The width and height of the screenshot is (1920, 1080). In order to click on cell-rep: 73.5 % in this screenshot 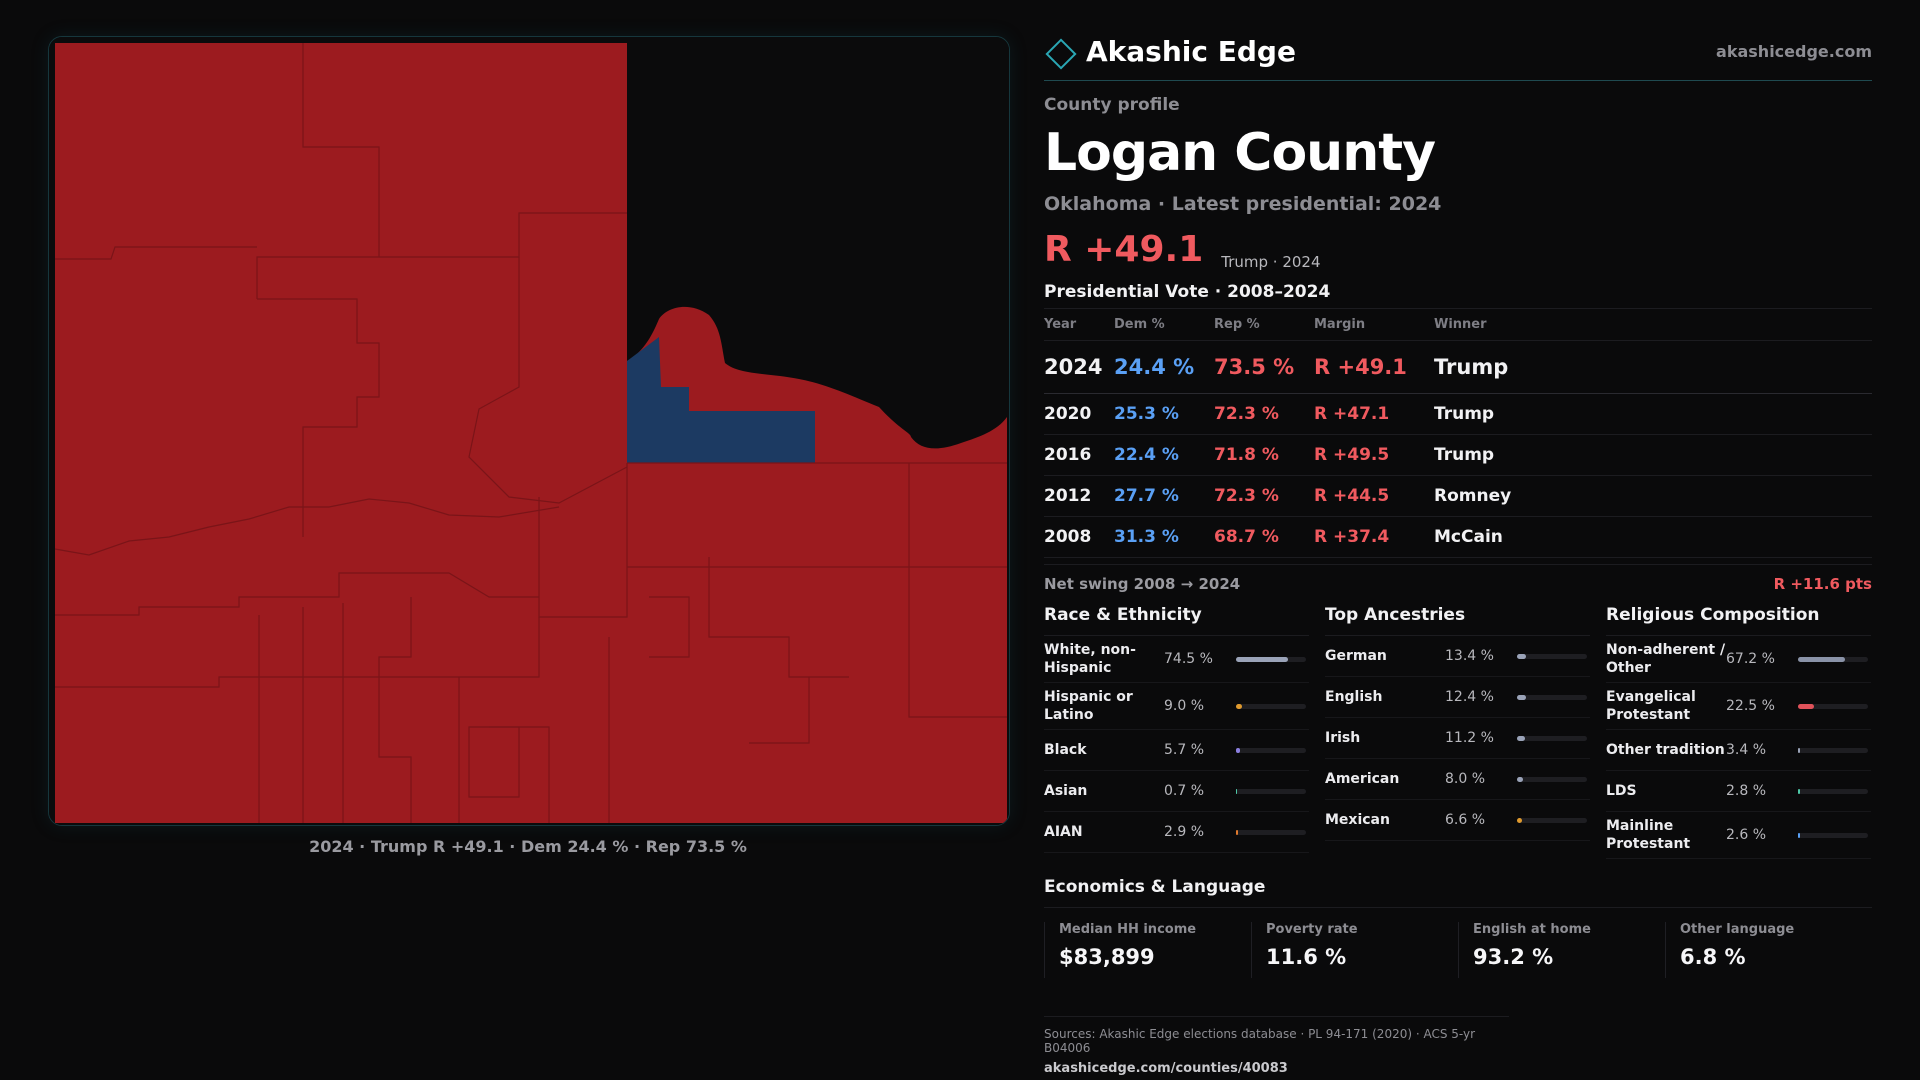, I will do `click(1264, 367)`.